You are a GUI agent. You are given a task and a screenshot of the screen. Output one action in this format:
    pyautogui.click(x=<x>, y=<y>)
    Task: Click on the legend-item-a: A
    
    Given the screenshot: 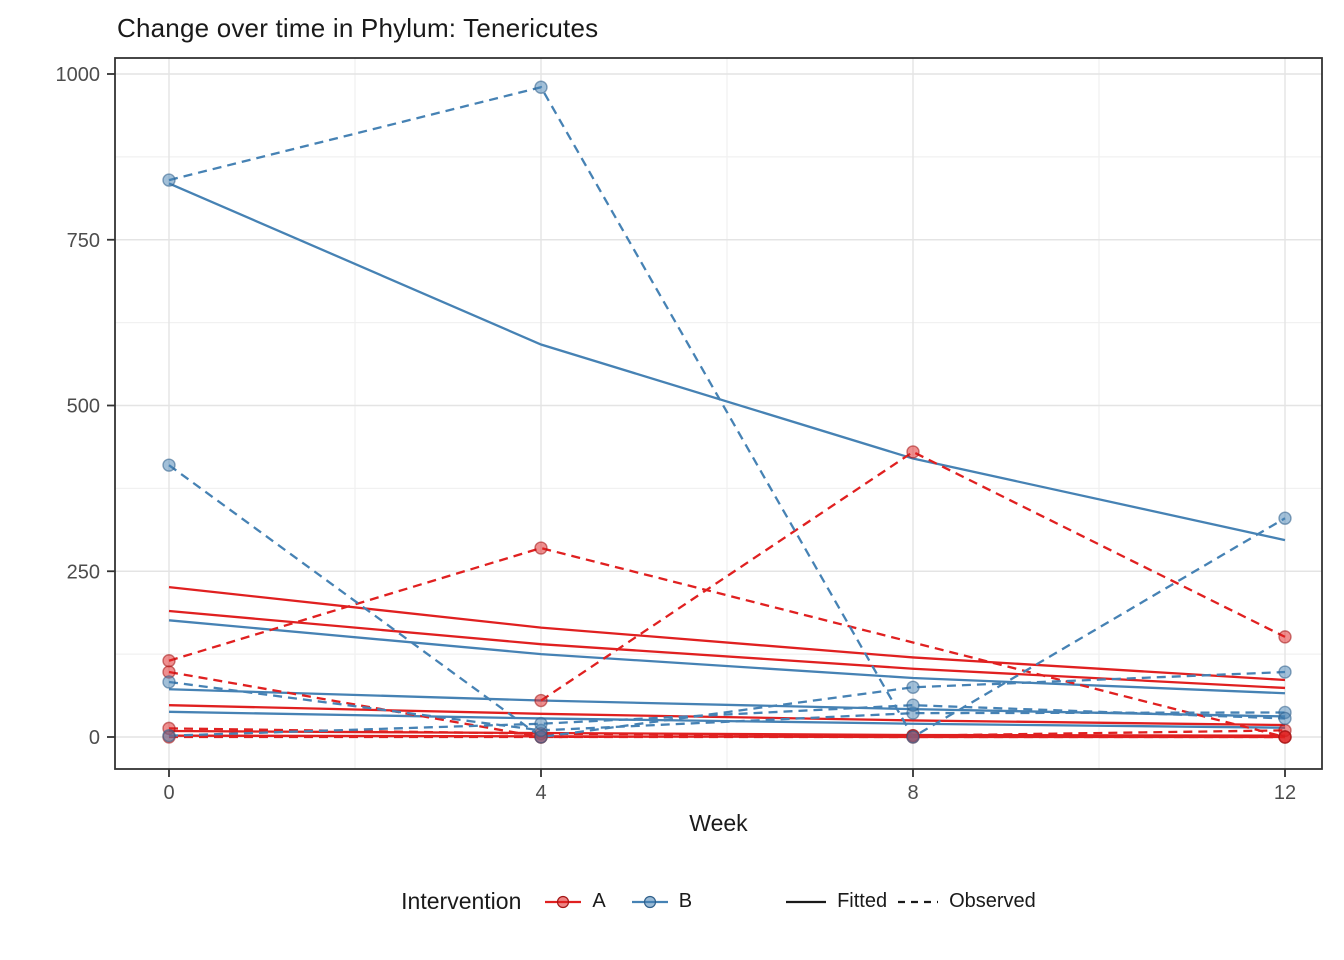 What is the action you would take?
    pyautogui.click(x=574, y=901)
    